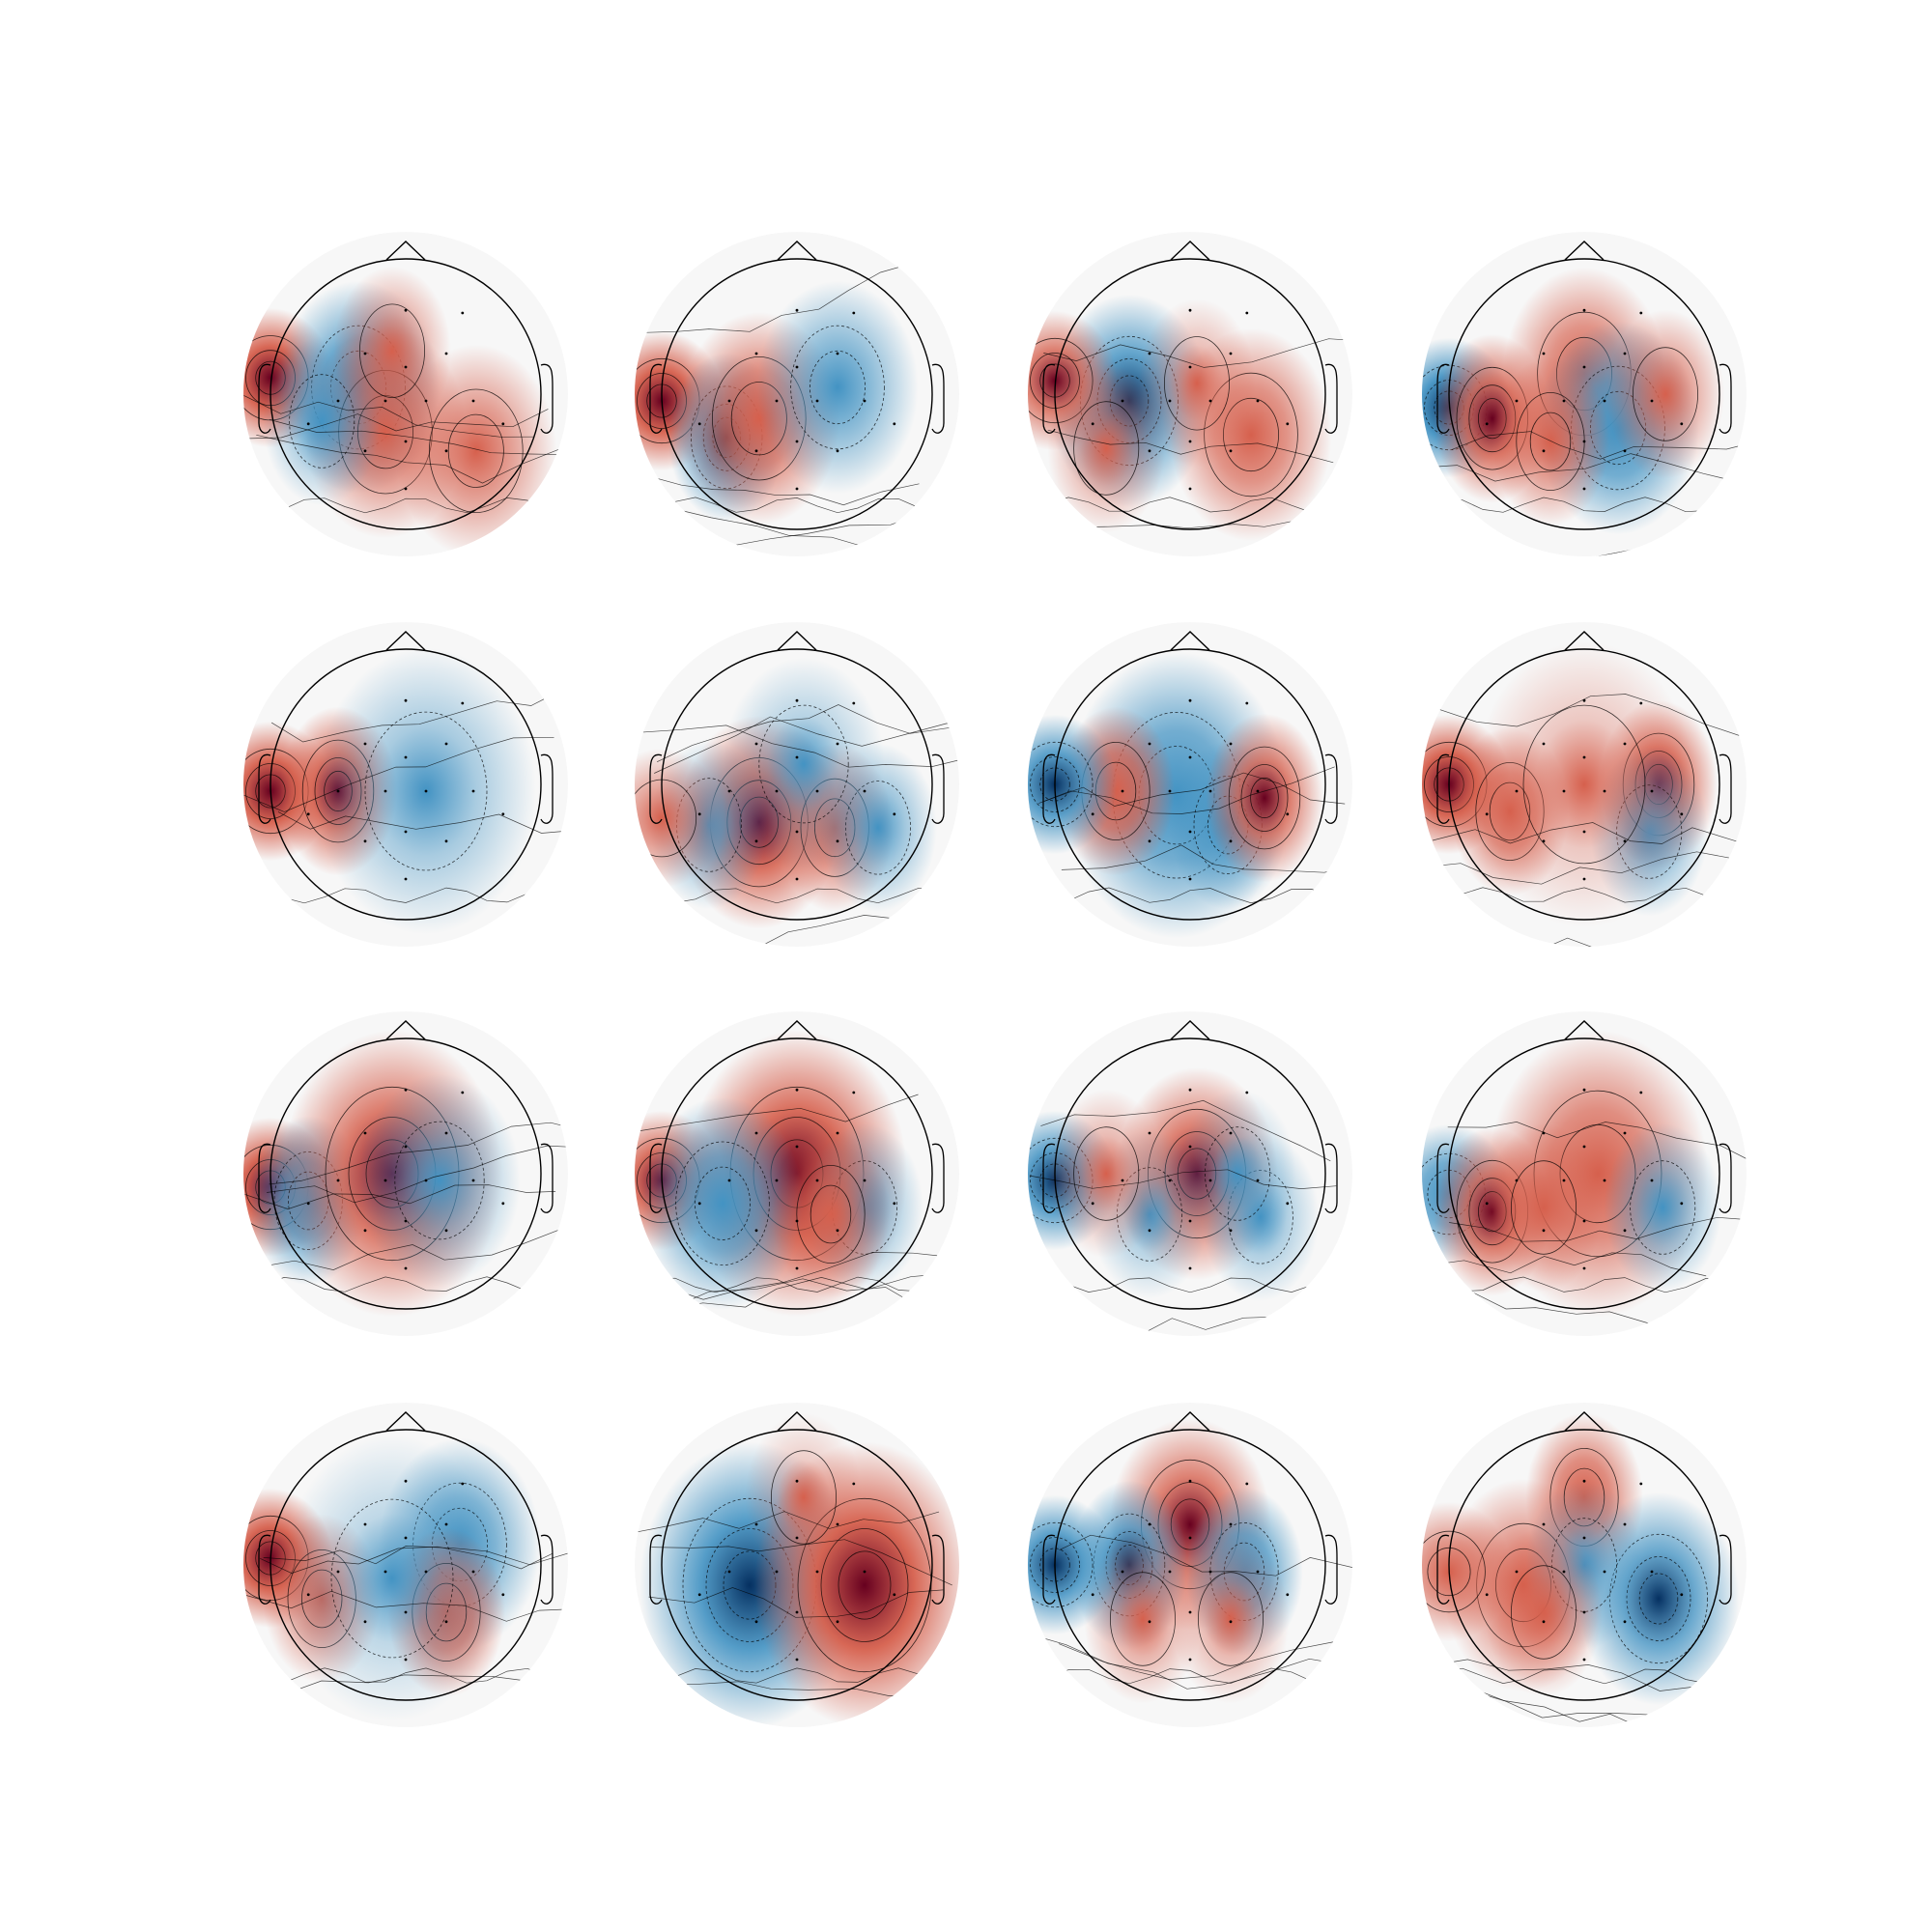 Image resolution: width=1932 pixels, height=1932 pixels. Describe the element at coordinates (392, 1578) in the screenshot. I see `negative-region` at that location.